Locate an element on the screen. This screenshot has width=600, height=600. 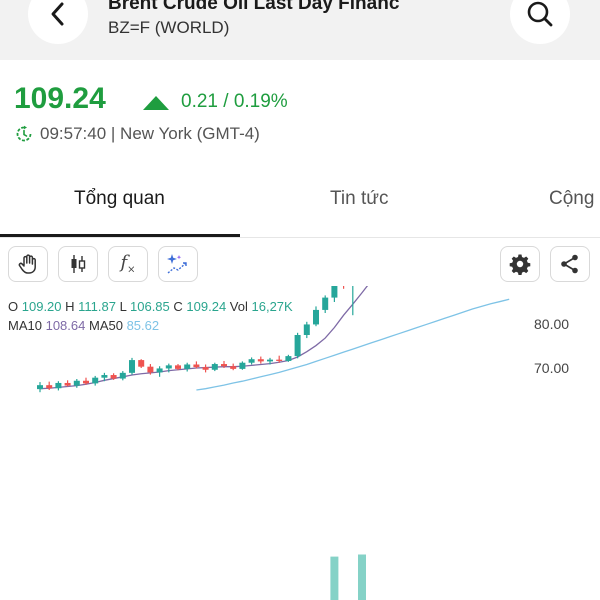
gear-icon is located at coordinates (520, 264).